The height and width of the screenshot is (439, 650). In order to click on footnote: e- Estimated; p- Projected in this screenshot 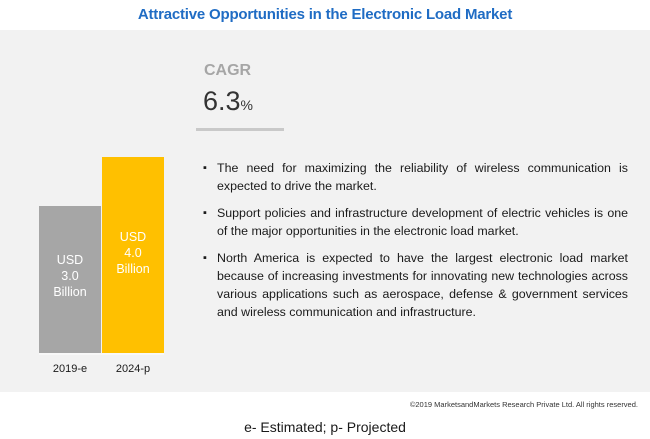, I will do `click(325, 427)`.